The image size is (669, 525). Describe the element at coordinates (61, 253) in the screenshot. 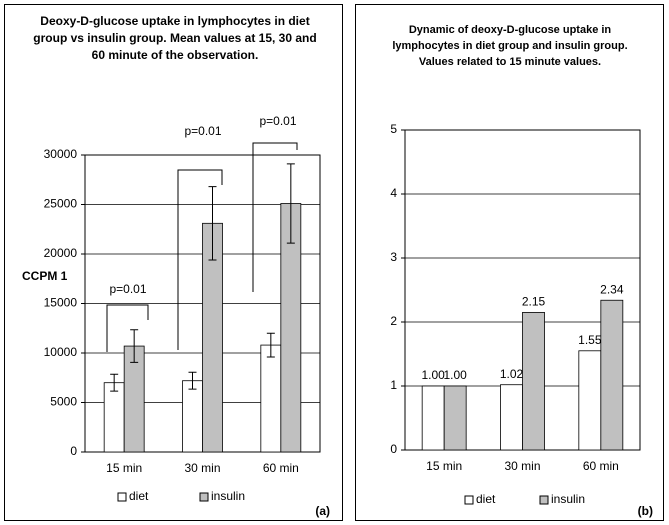

I see `y-tick-label: 20000` at that location.